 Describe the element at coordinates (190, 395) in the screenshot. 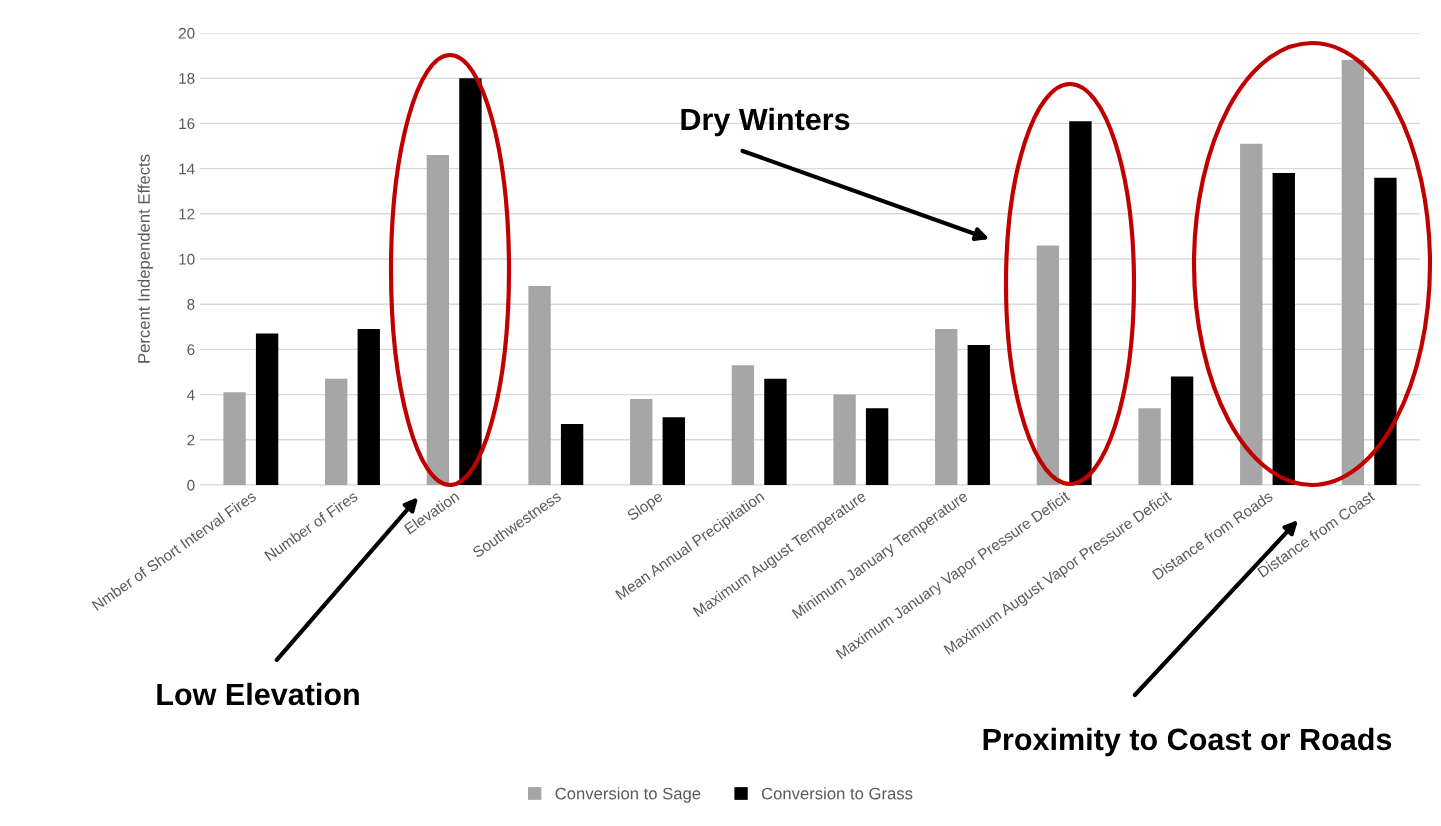

I see `y-tick-label: 4` at that location.